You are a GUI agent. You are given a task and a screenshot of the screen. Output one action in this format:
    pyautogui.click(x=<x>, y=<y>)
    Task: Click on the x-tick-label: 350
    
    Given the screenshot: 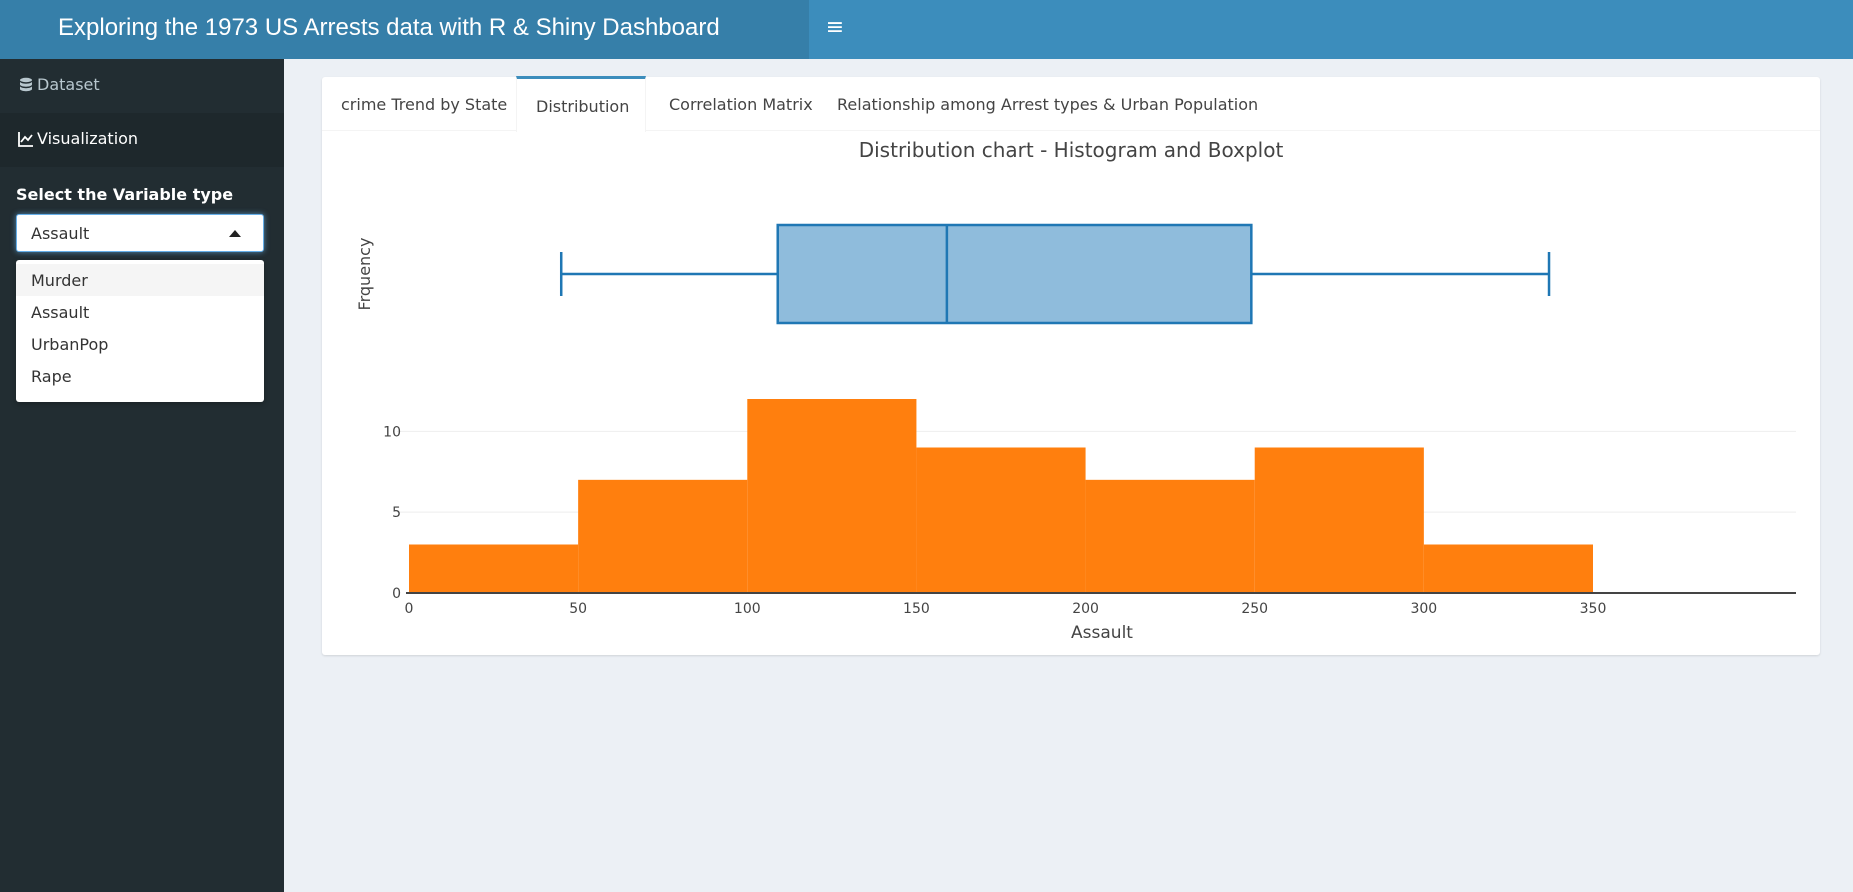 What is the action you would take?
    pyautogui.click(x=1593, y=609)
    